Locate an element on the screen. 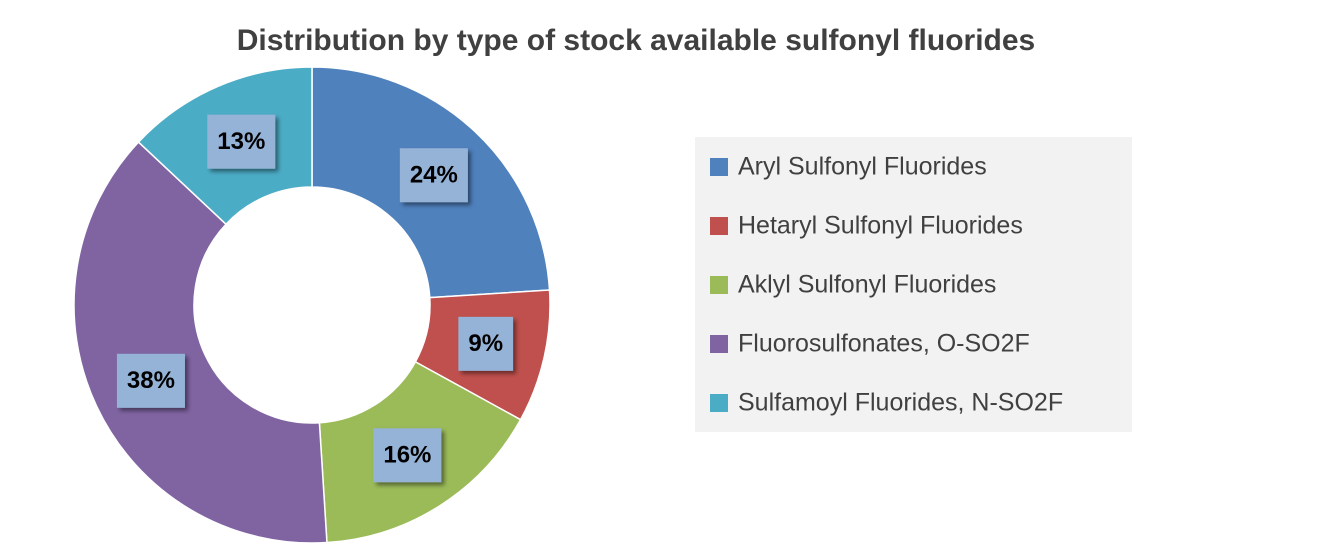 This screenshot has width=1332, height=552. legend-label: Aklyl Sulfonyl Fluorides is located at coordinates (867, 285).